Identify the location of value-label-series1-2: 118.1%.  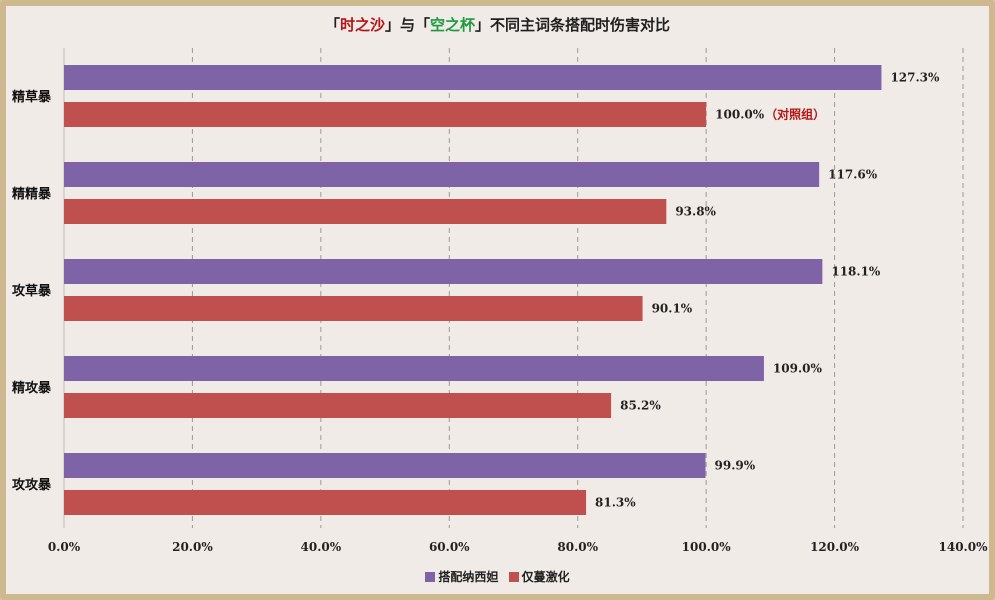
(856, 272).